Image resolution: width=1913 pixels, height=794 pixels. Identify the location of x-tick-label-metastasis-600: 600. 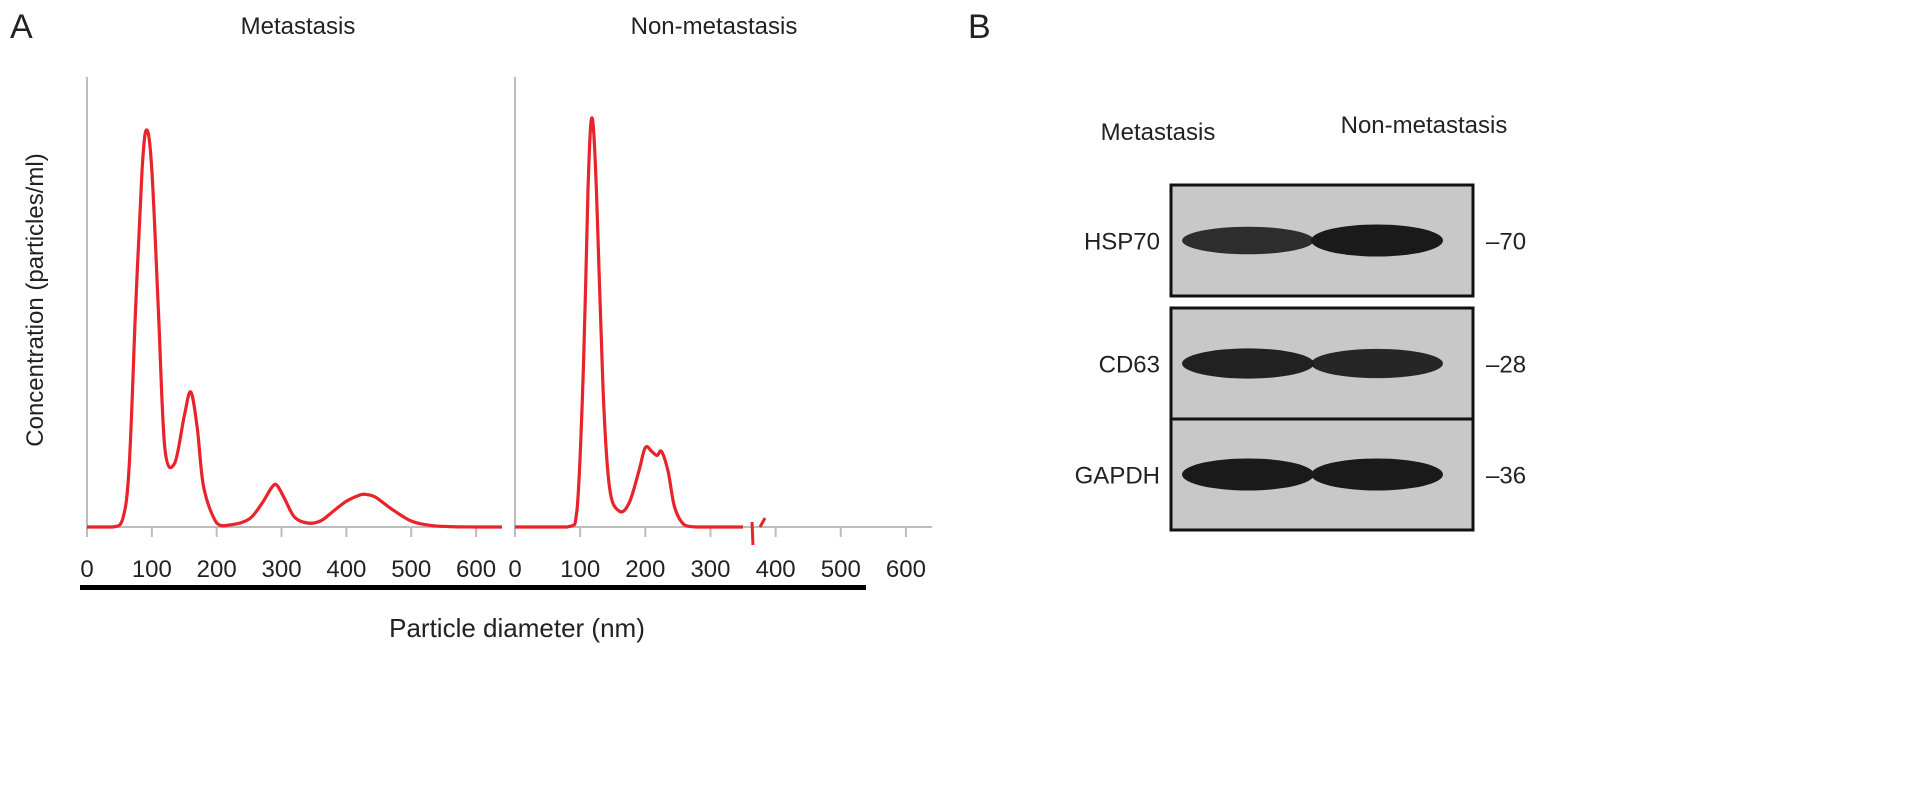
(476, 569).